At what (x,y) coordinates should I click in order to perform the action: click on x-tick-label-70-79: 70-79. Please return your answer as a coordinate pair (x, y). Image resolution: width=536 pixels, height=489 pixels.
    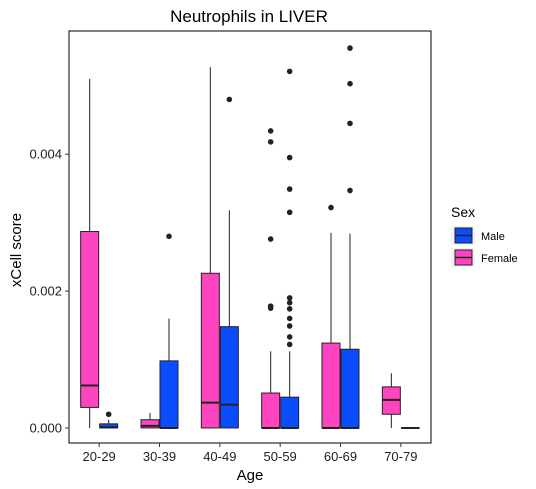
    Looking at the image, I should click on (400, 456).